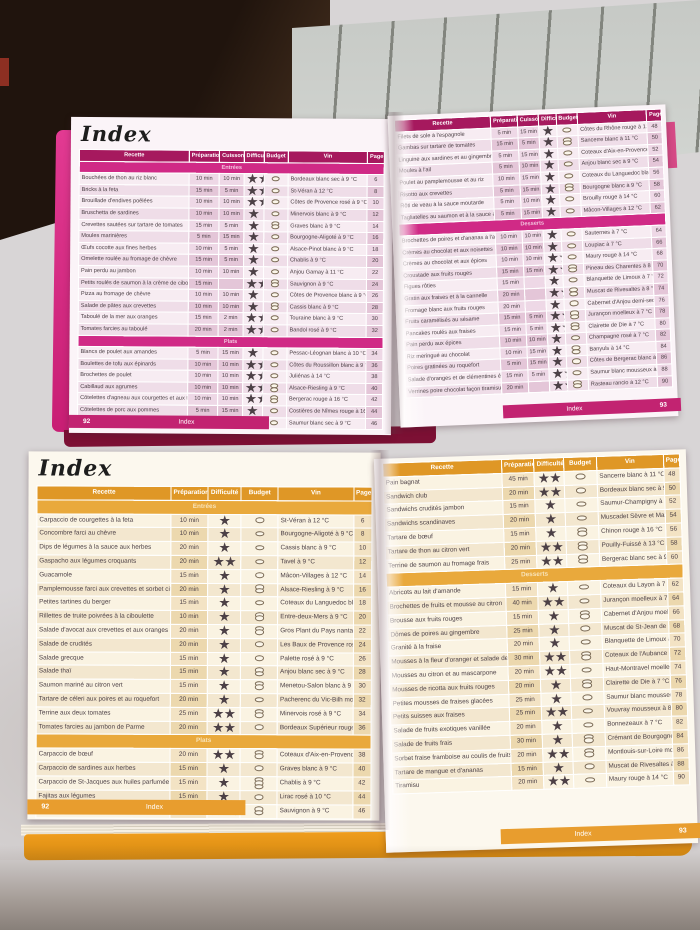 The width and height of the screenshot is (700, 930). What do you see at coordinates (677, 640) in the screenshot?
I see `page-ref: 70` at bounding box center [677, 640].